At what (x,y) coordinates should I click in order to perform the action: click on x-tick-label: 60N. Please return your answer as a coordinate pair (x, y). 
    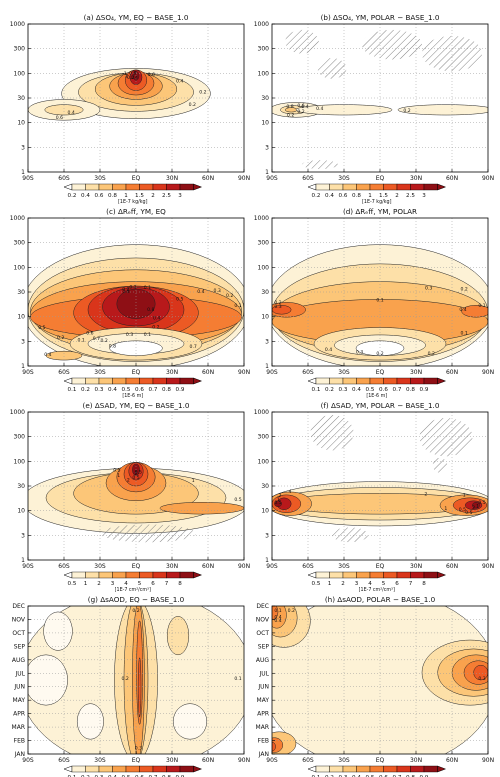
    Looking at the image, I should click on (208, 372).